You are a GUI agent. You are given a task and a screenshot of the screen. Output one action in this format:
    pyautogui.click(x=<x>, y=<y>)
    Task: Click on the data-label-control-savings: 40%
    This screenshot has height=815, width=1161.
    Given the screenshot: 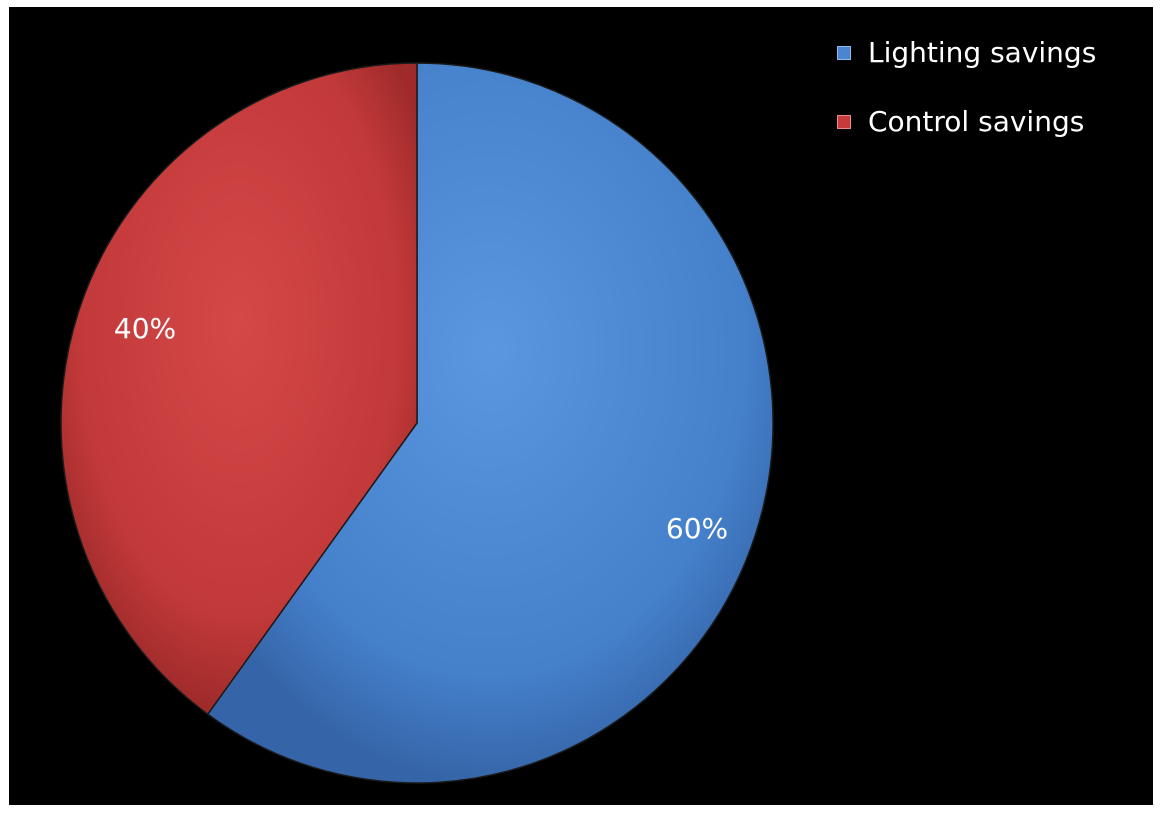 What is the action you would take?
    pyautogui.click(x=145, y=328)
    